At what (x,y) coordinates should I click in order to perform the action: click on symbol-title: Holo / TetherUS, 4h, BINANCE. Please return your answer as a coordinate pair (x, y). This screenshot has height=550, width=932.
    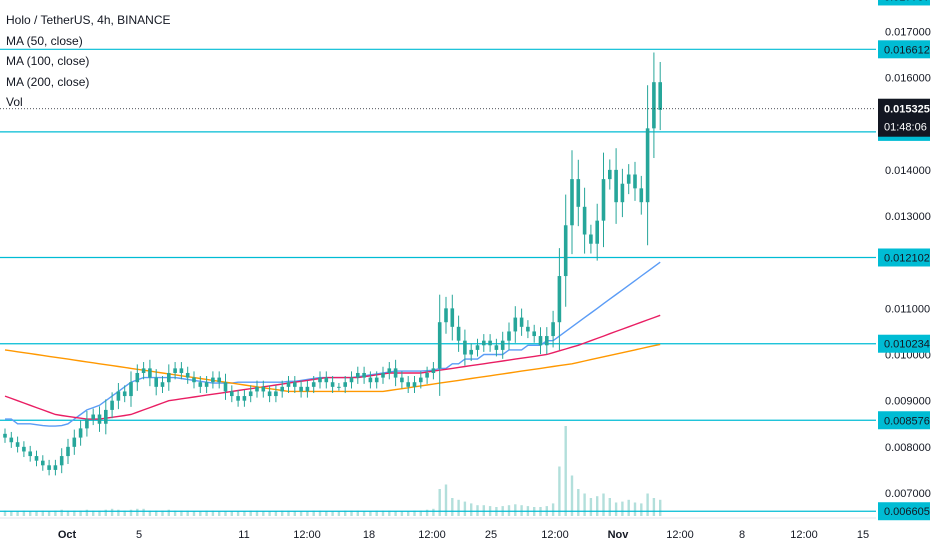
    Looking at the image, I should click on (88, 20).